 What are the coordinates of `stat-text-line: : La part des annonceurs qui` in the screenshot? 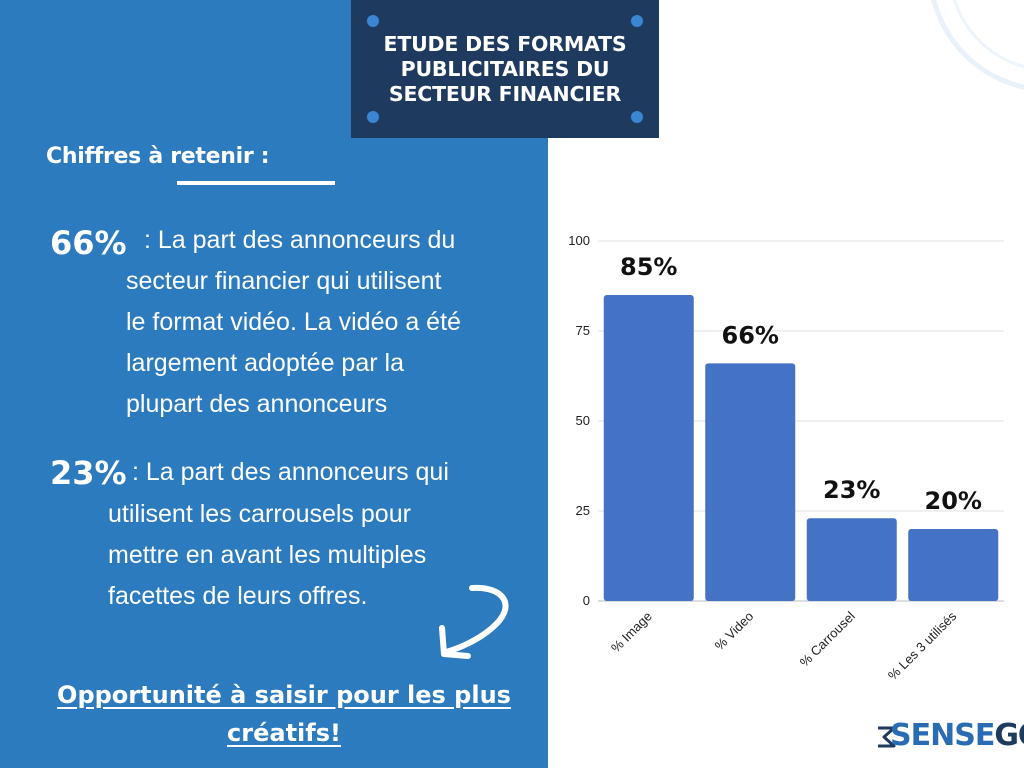 It's located at (290, 472).